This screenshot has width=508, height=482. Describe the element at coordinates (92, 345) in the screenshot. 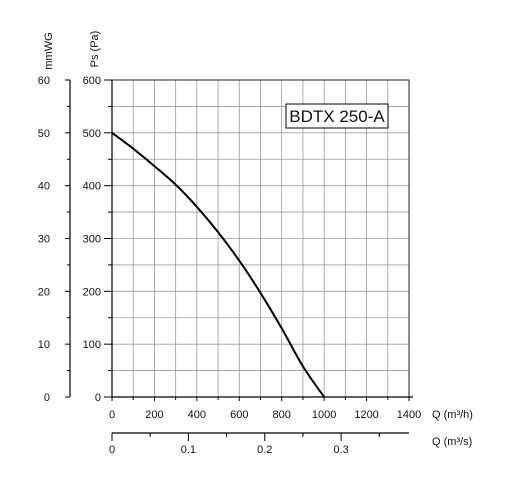

I see `pa-tick-label: 100` at that location.